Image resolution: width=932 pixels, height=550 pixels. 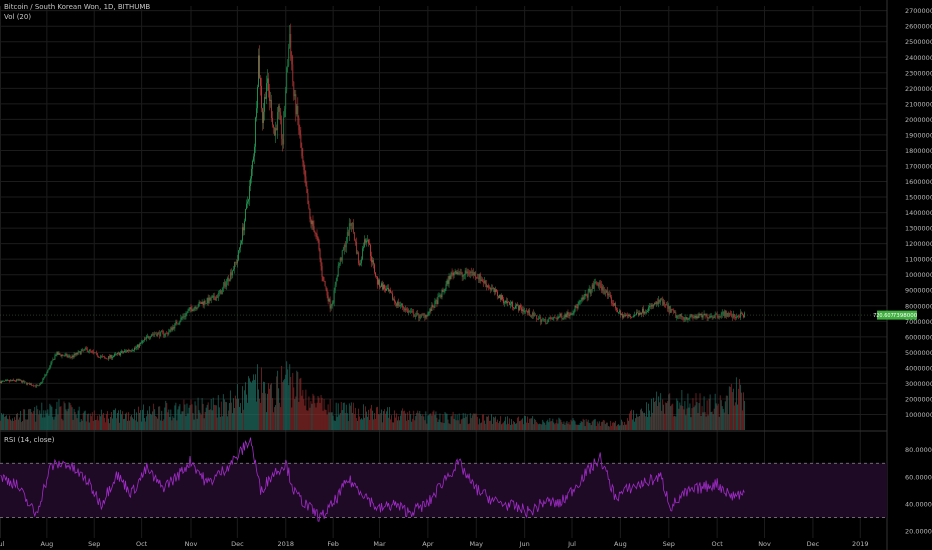 I want to click on time-tick-label: Oct, so click(x=718, y=544).